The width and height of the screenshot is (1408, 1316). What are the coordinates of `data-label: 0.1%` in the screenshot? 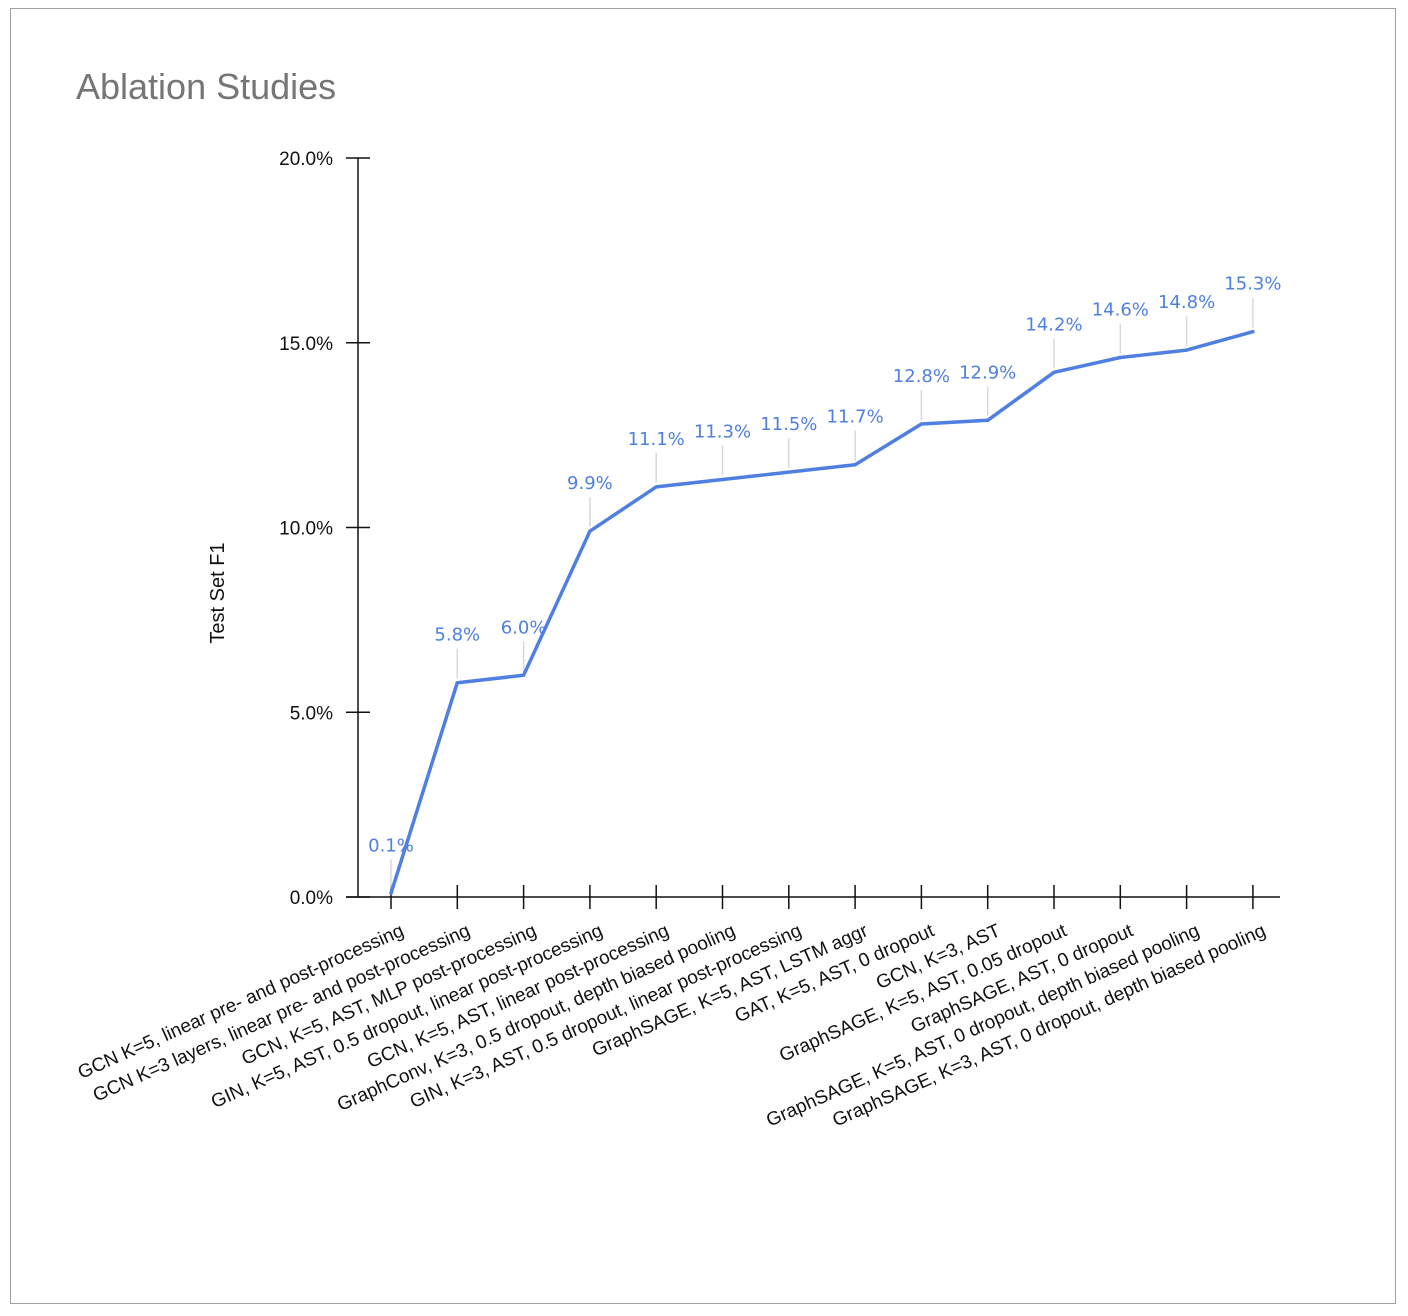 It's located at (391, 845).